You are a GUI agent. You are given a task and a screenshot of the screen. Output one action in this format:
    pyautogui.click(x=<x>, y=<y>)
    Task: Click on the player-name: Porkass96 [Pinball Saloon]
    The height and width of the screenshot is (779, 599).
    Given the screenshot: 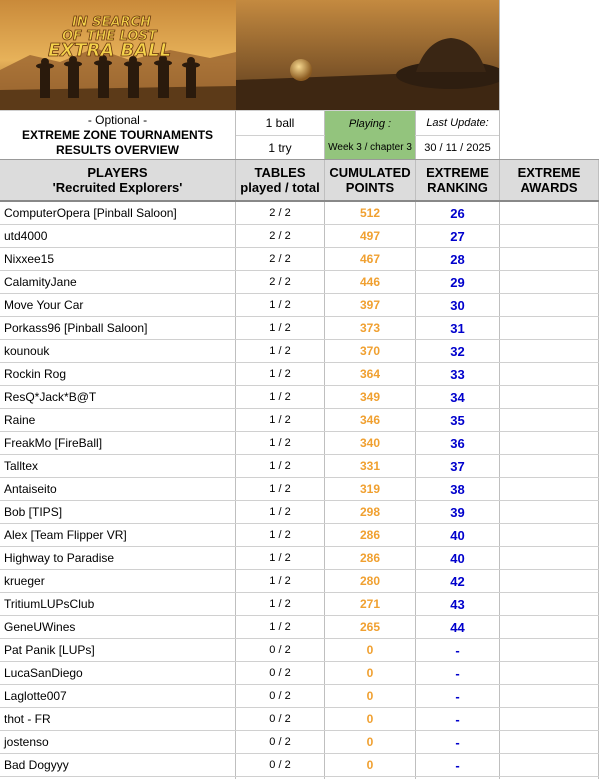 What is the action you would take?
    pyautogui.click(x=76, y=328)
    